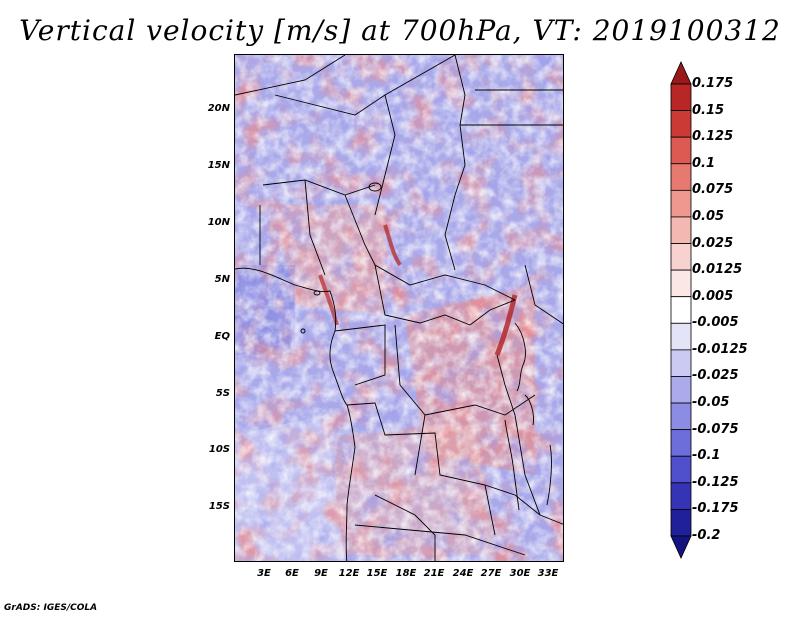  What do you see at coordinates (264, 573) in the screenshot?
I see `lon-label-3e: 3E` at bounding box center [264, 573].